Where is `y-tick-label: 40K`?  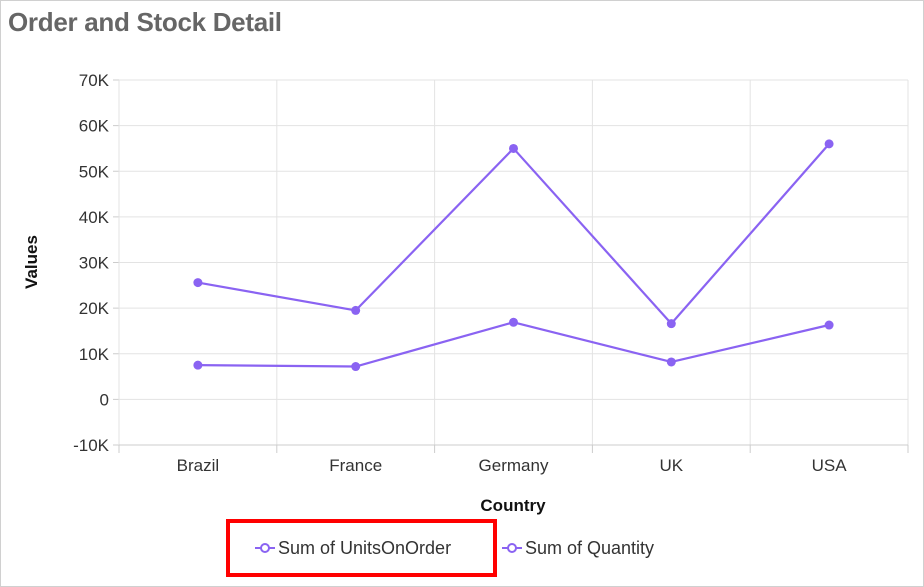 y-tick-label: 40K is located at coordinates (94, 217).